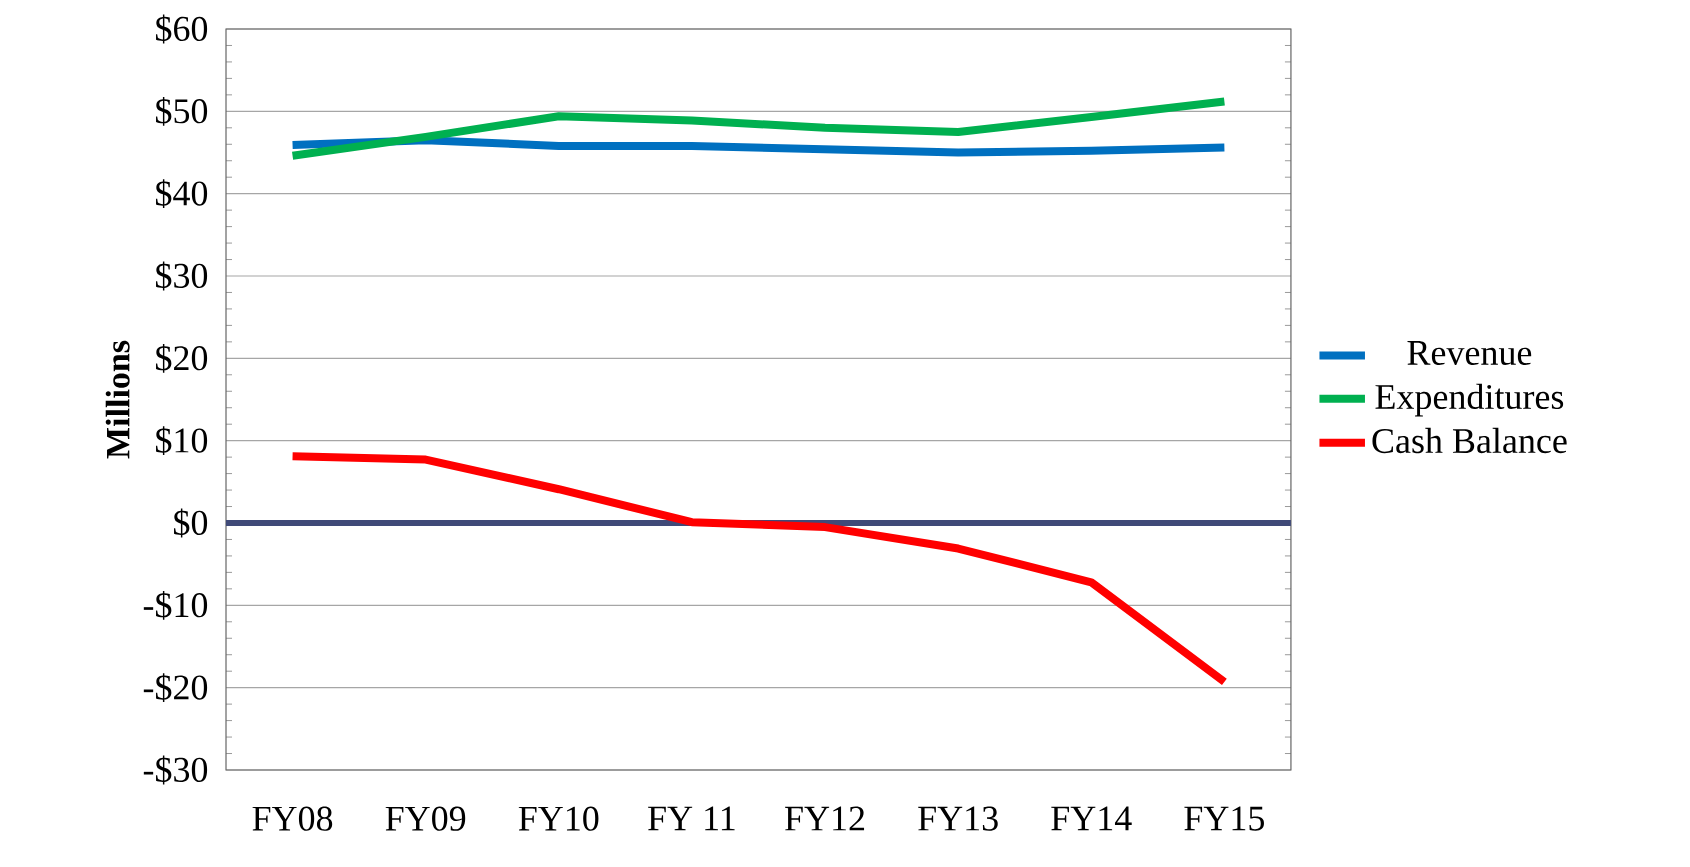 This screenshot has height=867, width=1690. What do you see at coordinates (182, 276) in the screenshot?
I see `y-tick-label: $30` at bounding box center [182, 276].